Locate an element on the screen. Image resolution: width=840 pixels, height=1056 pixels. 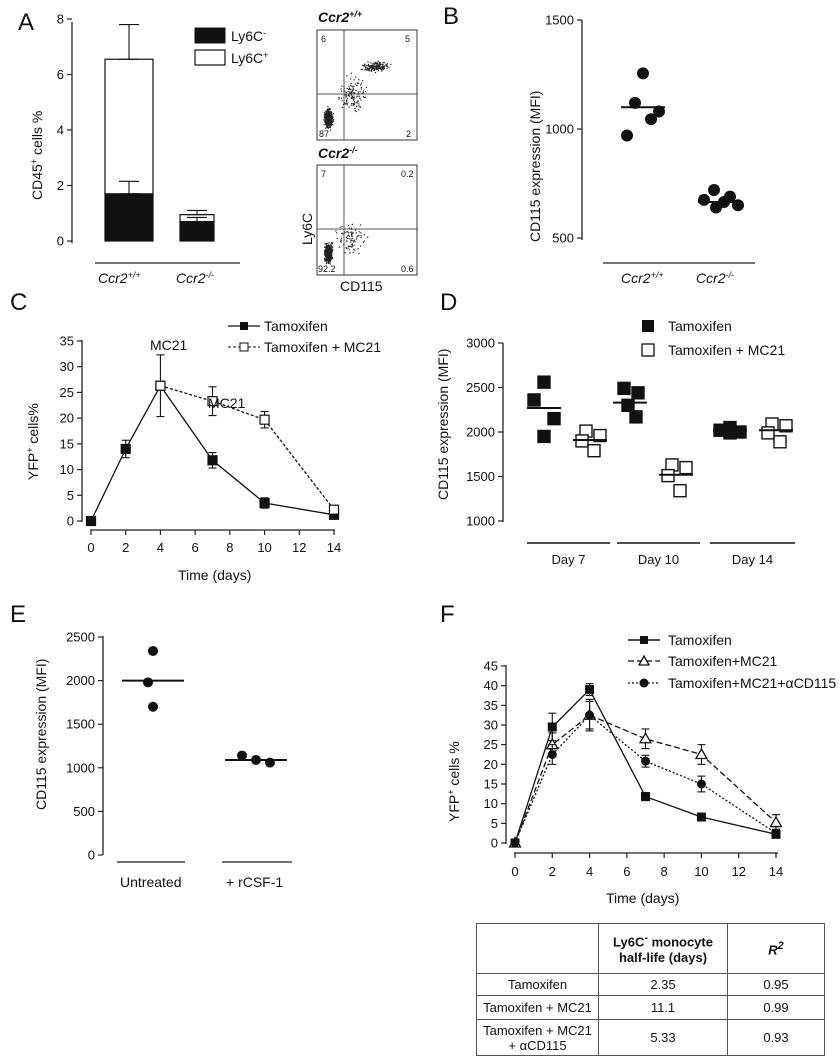
d-group-label: Day 14 is located at coordinates (752, 559).